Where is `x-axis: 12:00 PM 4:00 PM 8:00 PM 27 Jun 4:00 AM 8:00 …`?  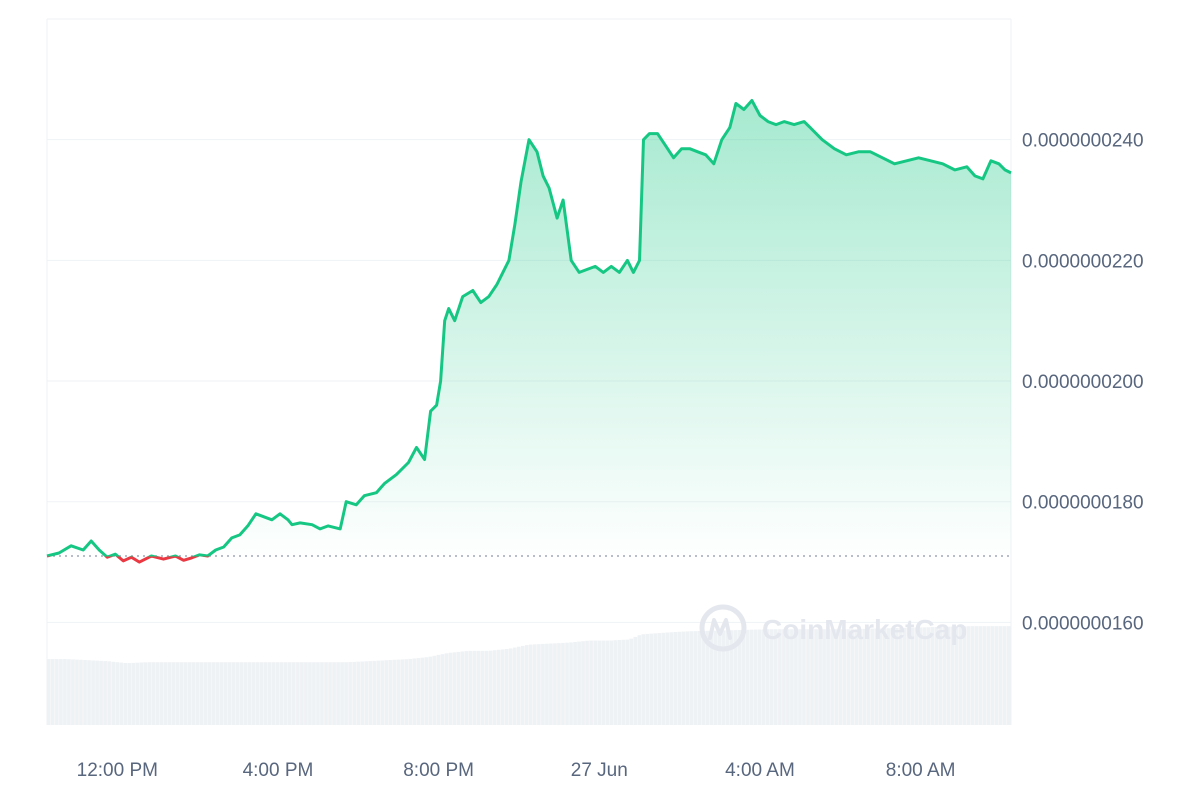 x-axis: 12:00 PM 4:00 PM 8:00 PM 27 Jun 4:00 AM 8:00 … is located at coordinates (516, 770).